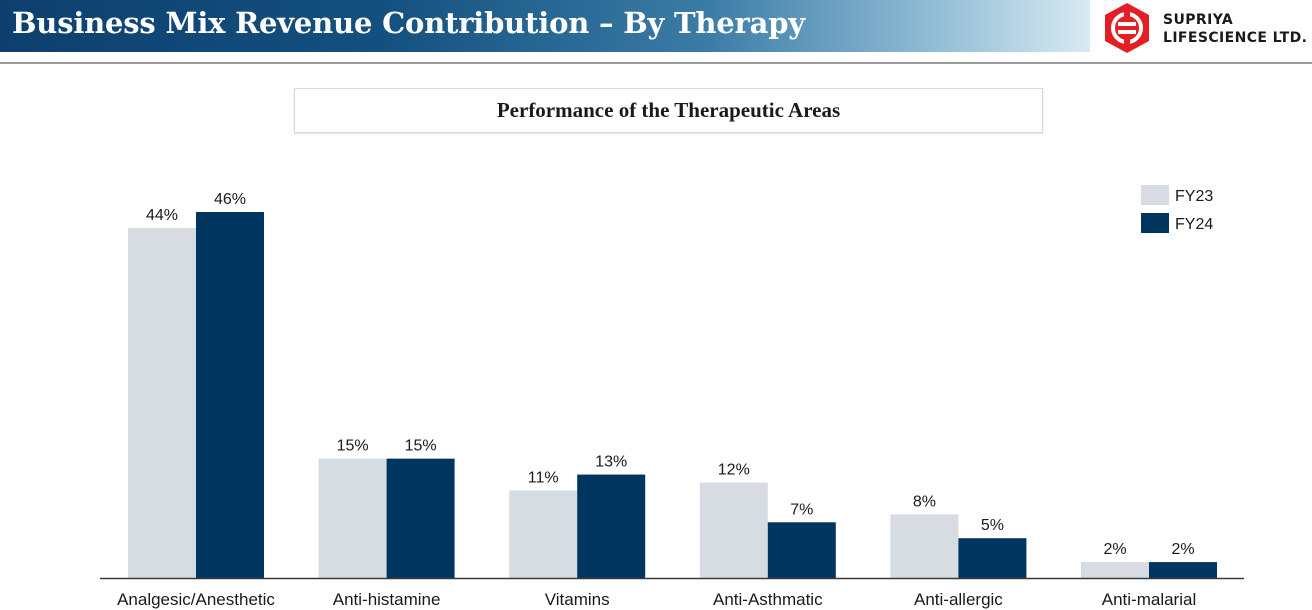  Describe the element at coordinates (543, 477) in the screenshot. I see `data-label-fy23-3: 11%` at that location.